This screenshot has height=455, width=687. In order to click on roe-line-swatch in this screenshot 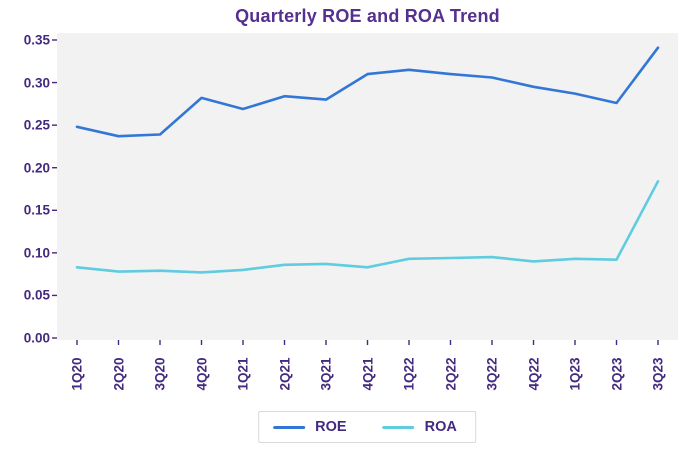, I will do `click(289, 427)`.